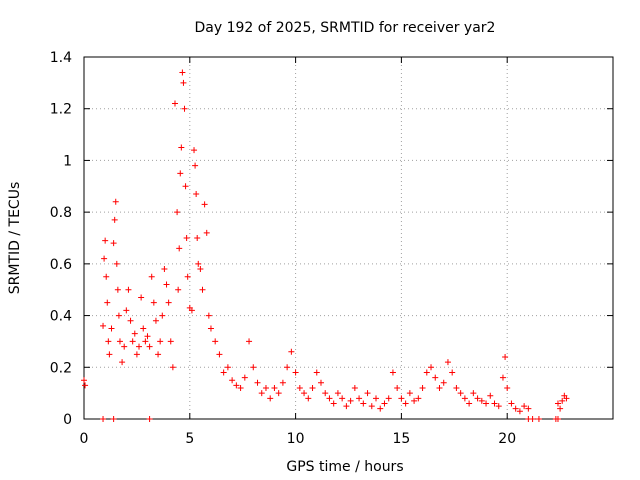  What do you see at coordinates (61, 368) in the screenshot?
I see `y-tick-label: 0.2` at bounding box center [61, 368].